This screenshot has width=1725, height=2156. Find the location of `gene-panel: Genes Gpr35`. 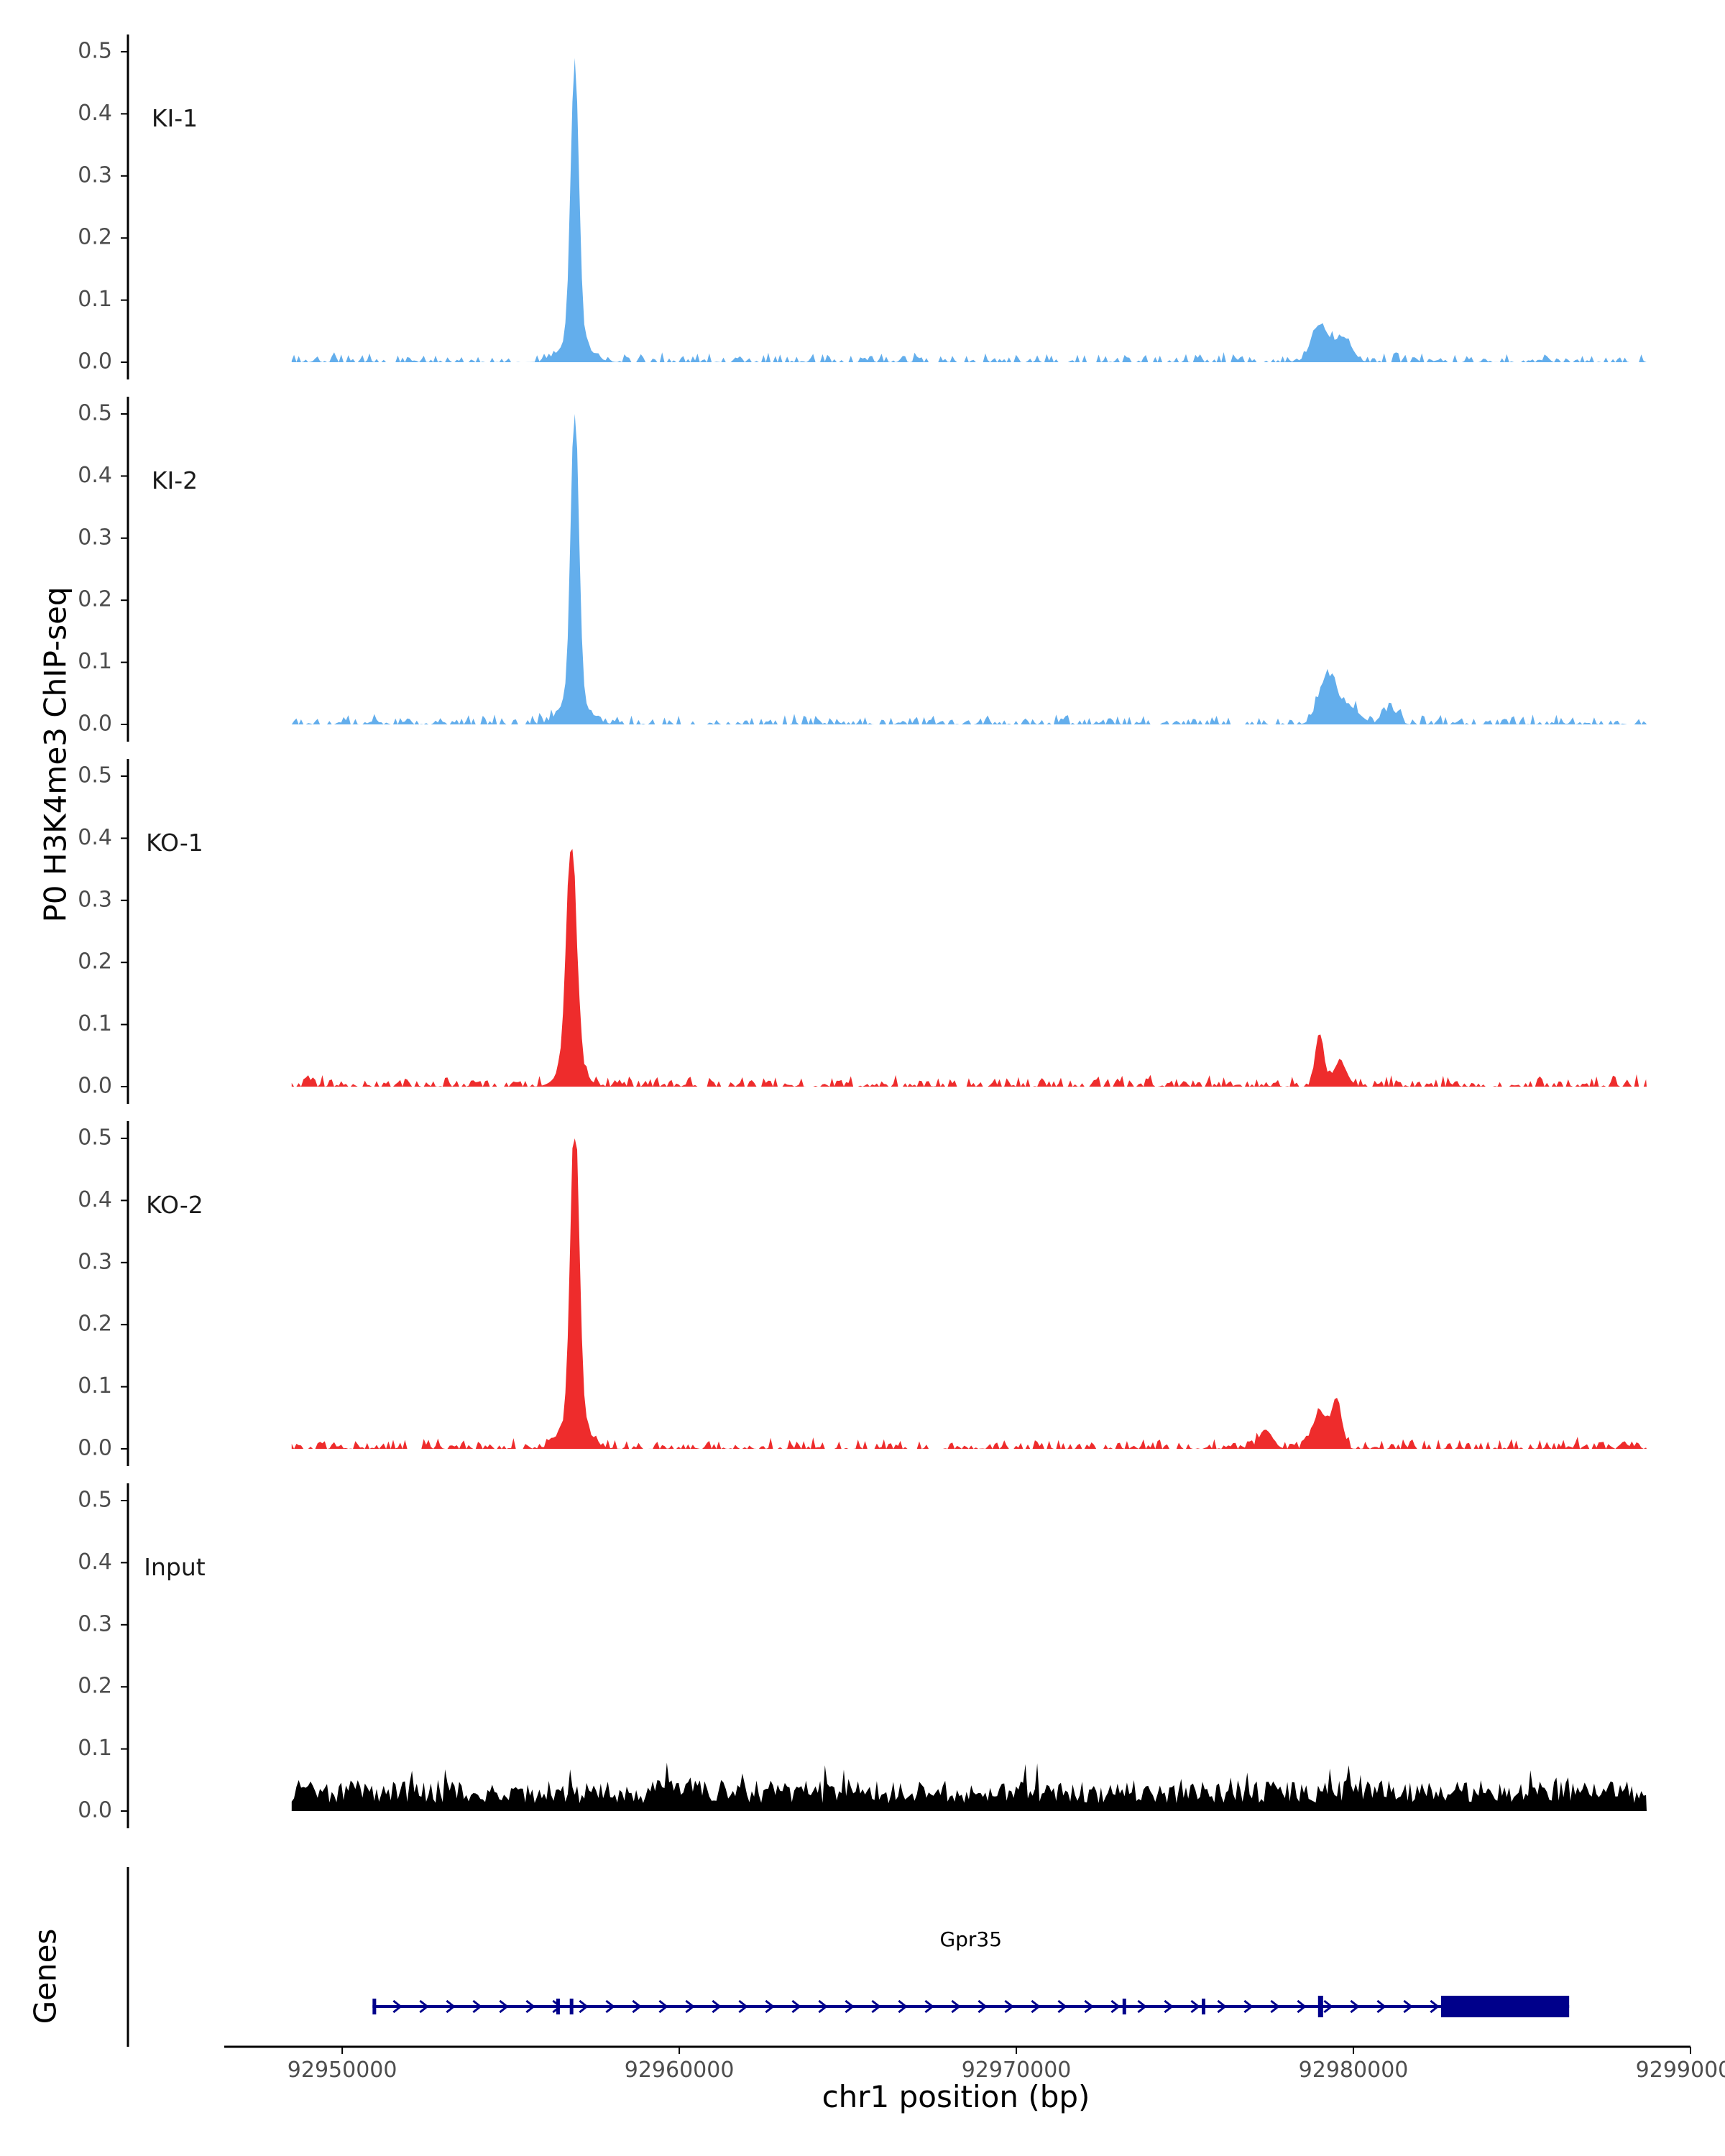

gene-panel: Genes Gpr35 is located at coordinates (799, 1957).